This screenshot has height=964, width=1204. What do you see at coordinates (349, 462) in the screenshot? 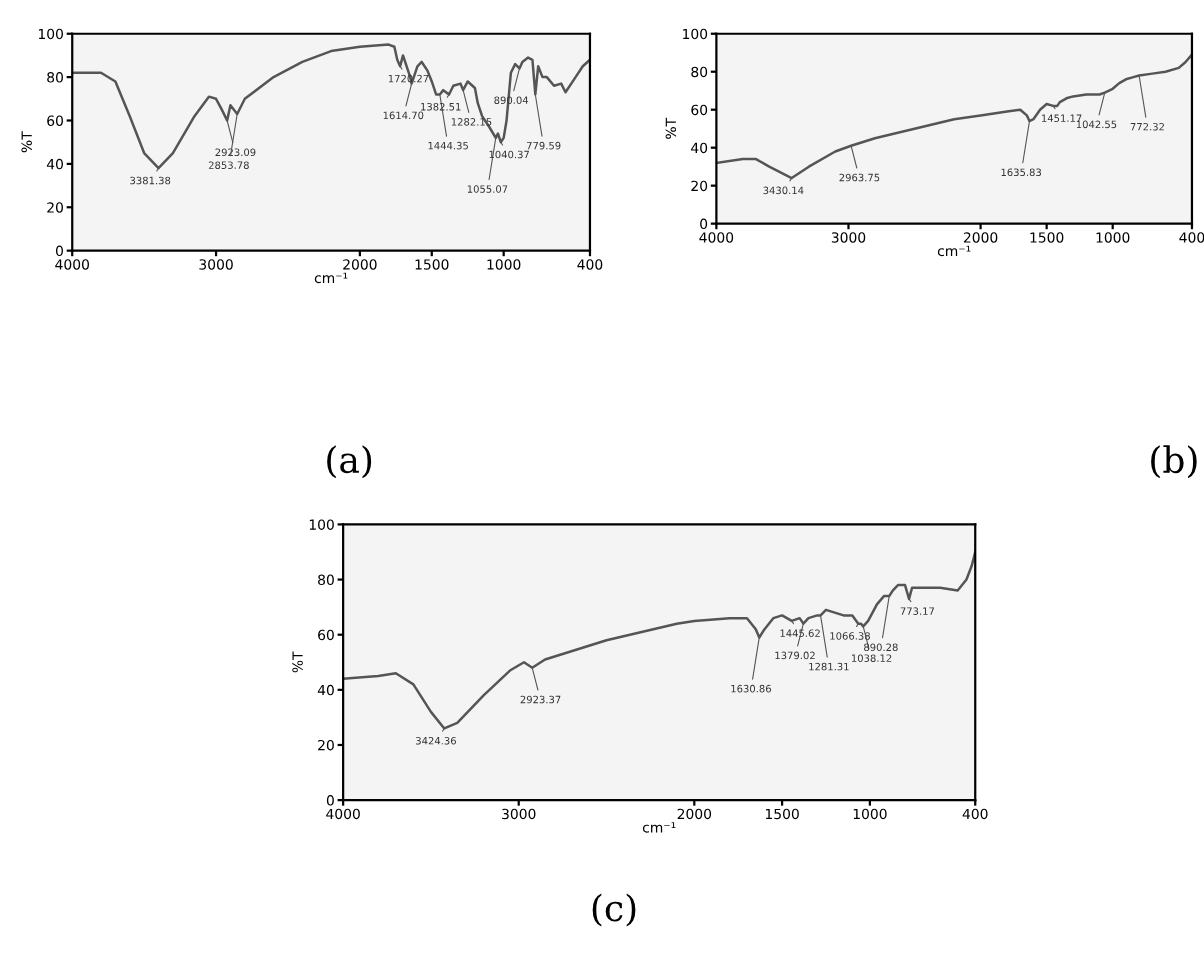
I see `text: (a)` at bounding box center [349, 462].